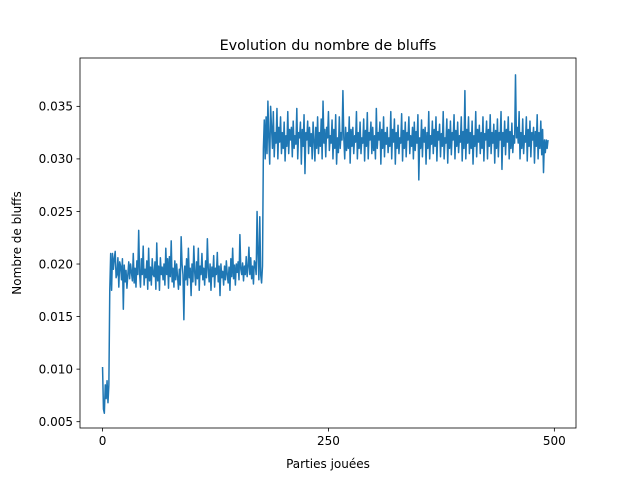 This screenshot has height=480, width=640. Describe the element at coordinates (17, 242) in the screenshot. I see `y-axis-label: Nombre de bluffs` at that location.